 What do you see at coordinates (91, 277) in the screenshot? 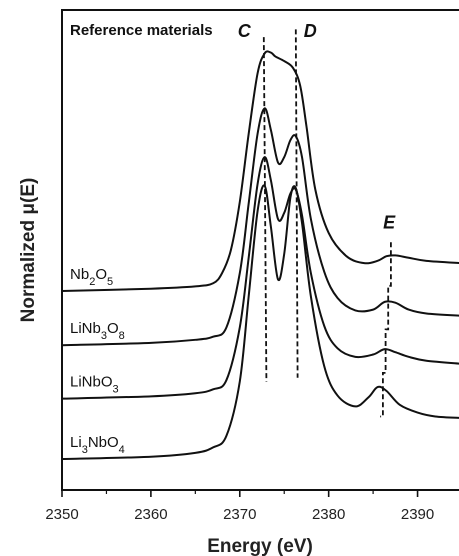
I see `series-label-nb2o5: Nb2O5` at bounding box center [91, 277].